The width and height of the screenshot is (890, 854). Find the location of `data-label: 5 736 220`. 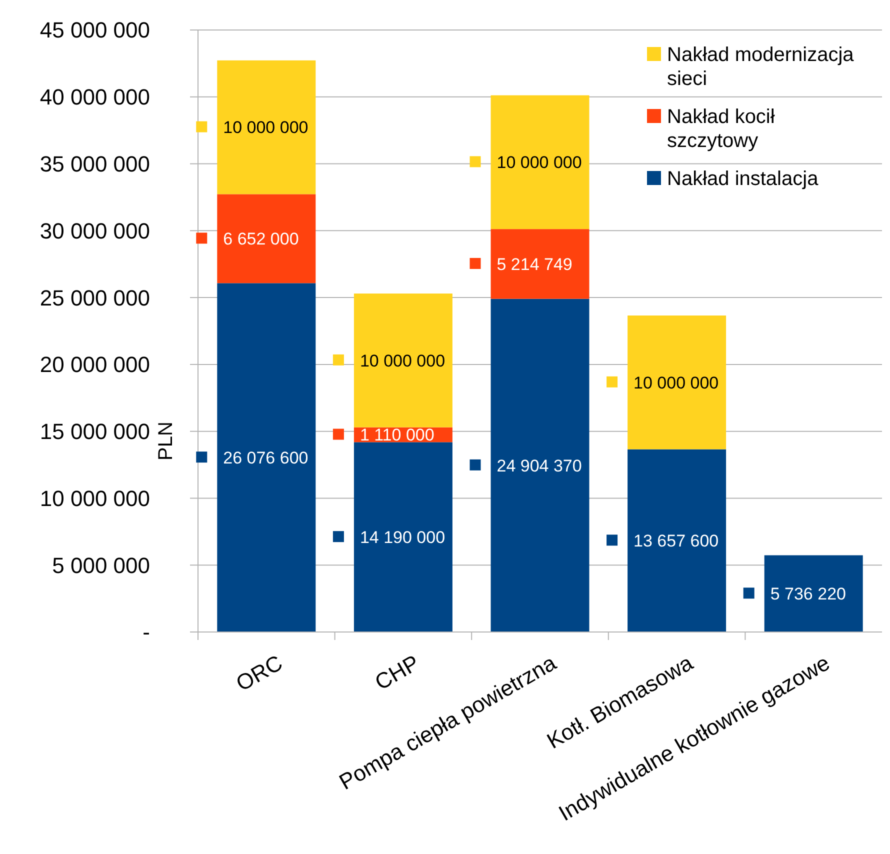

data-label: 5 736 220 is located at coordinates (808, 594).